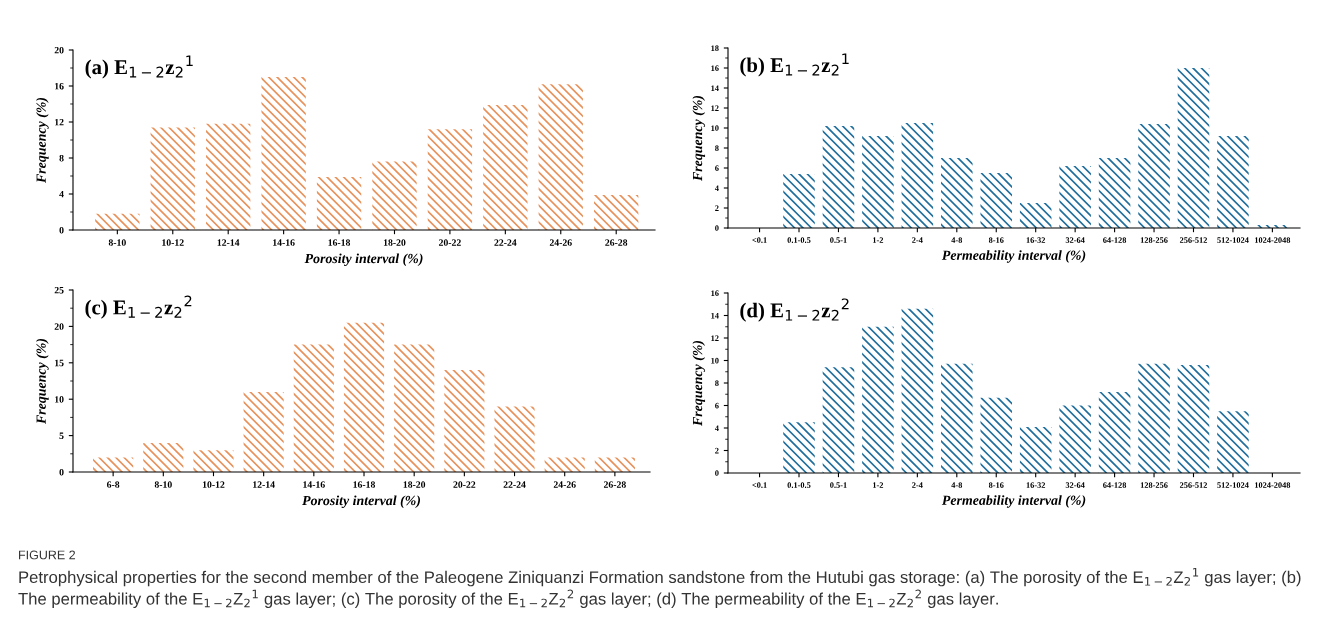 The height and width of the screenshot is (626, 1317). Describe the element at coordinates (138, 307) in the screenshot. I see `chart-title: (c) E$_{1−2}$z$_{2}$$^{2}$` at that location.